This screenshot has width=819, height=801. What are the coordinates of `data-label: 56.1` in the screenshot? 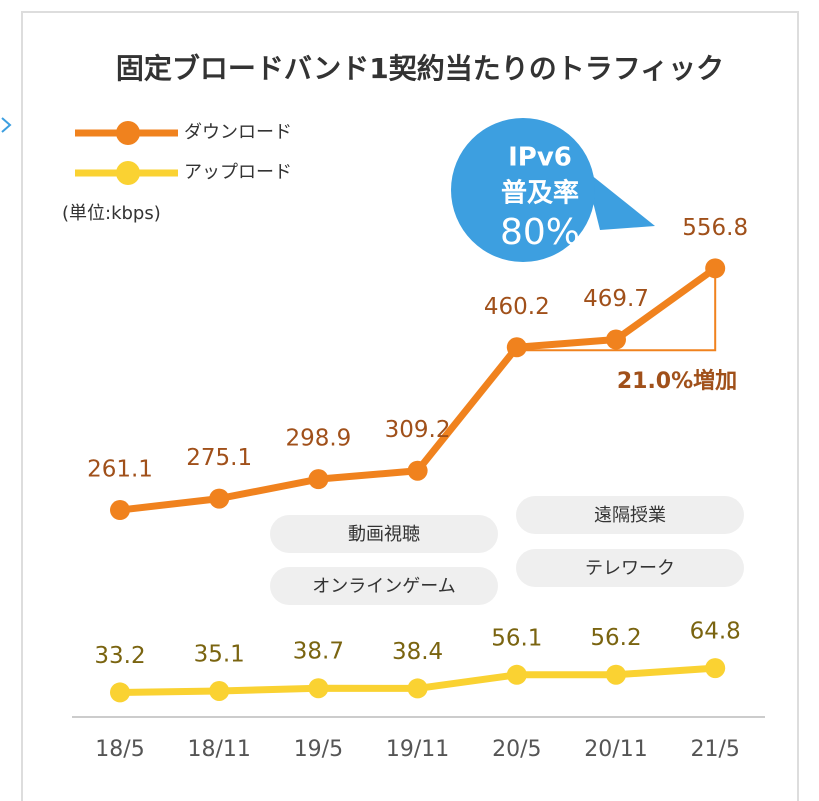 It's located at (516, 638).